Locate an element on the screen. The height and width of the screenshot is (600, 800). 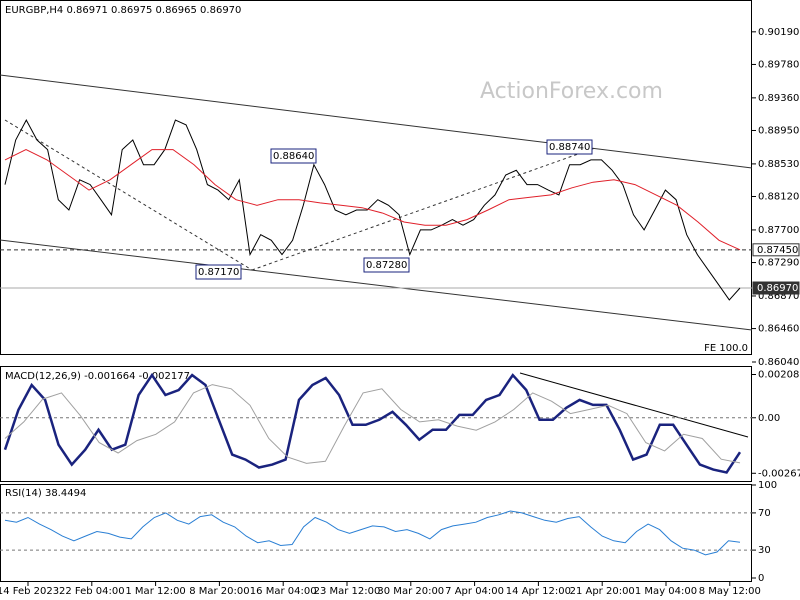
annotation: 0.88640 is located at coordinates (293, 156).